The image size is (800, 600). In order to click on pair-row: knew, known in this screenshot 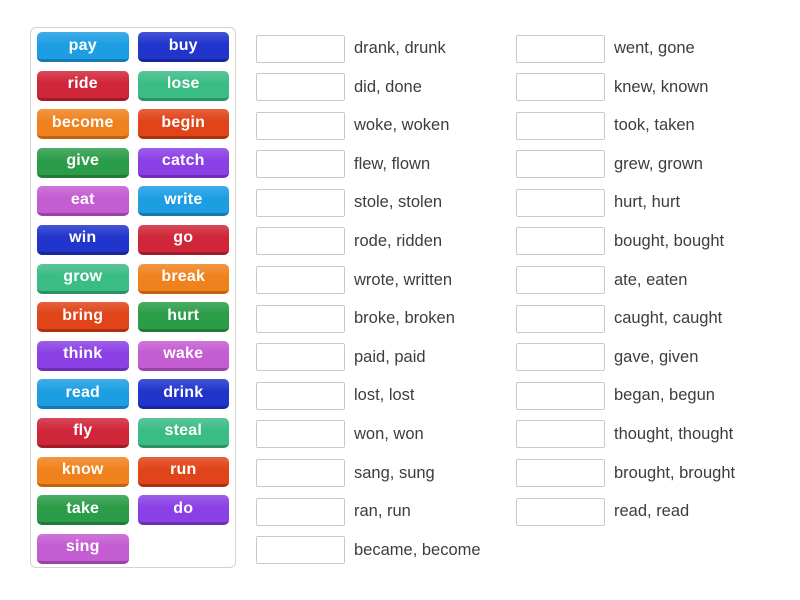, I will do `click(625, 87)`.